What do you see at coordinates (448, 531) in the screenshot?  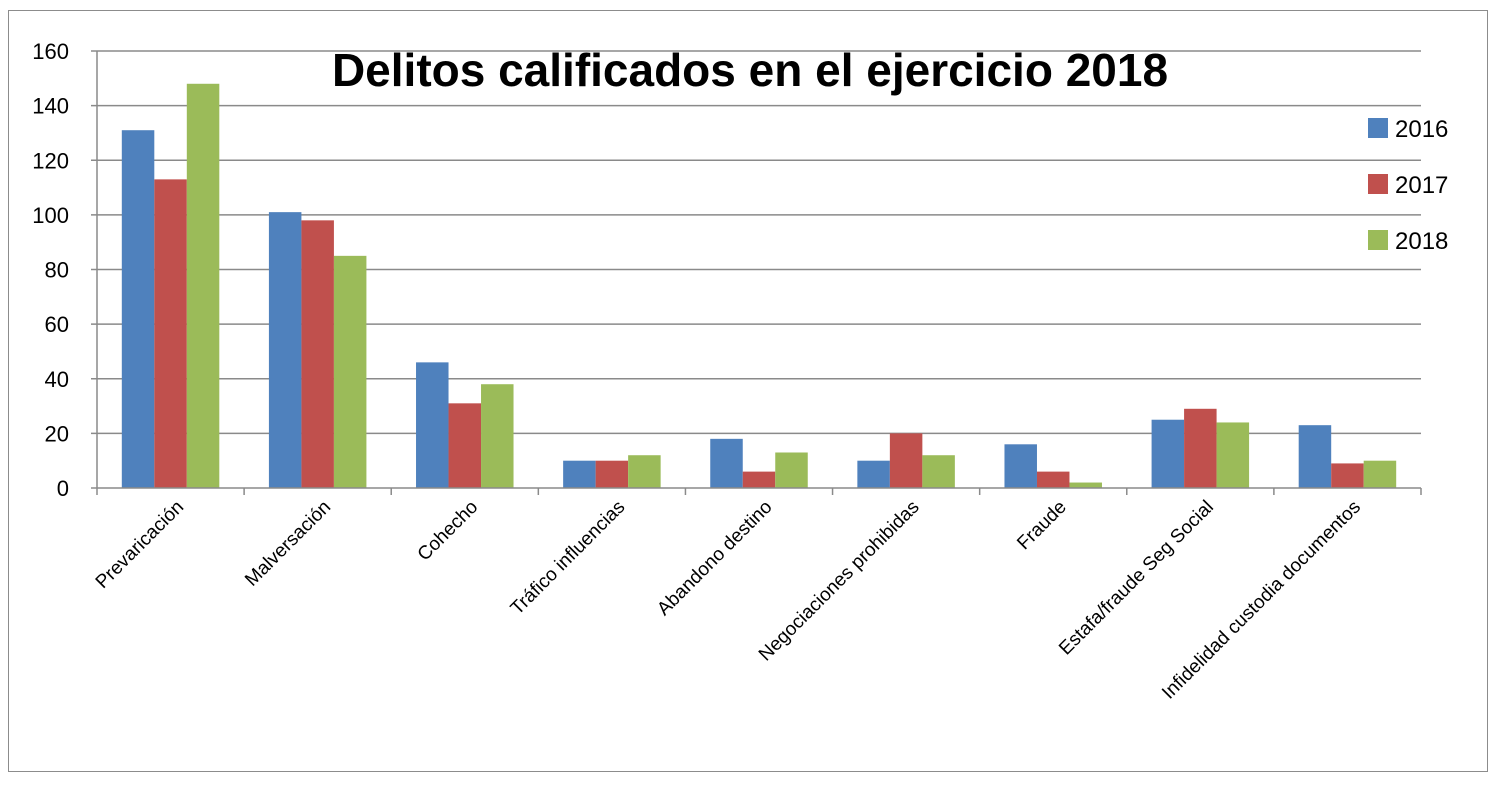 I see `x-category-label: Cohecho` at bounding box center [448, 531].